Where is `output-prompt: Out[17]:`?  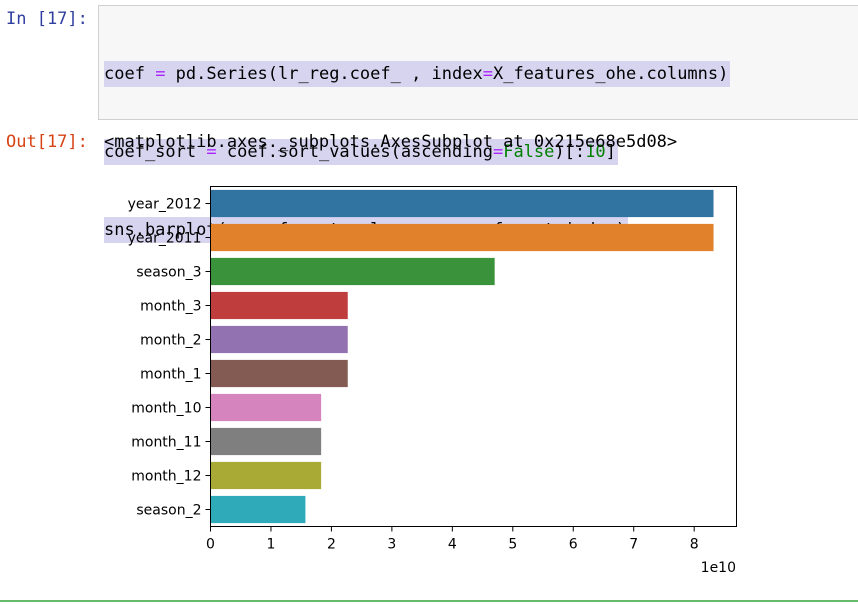 output-prompt: Out[17]: is located at coordinates (47, 142).